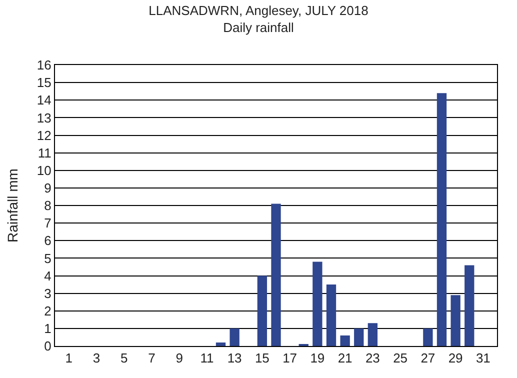  Describe the element at coordinates (207, 358) in the screenshot. I see `x-tick-label: 11` at that location.